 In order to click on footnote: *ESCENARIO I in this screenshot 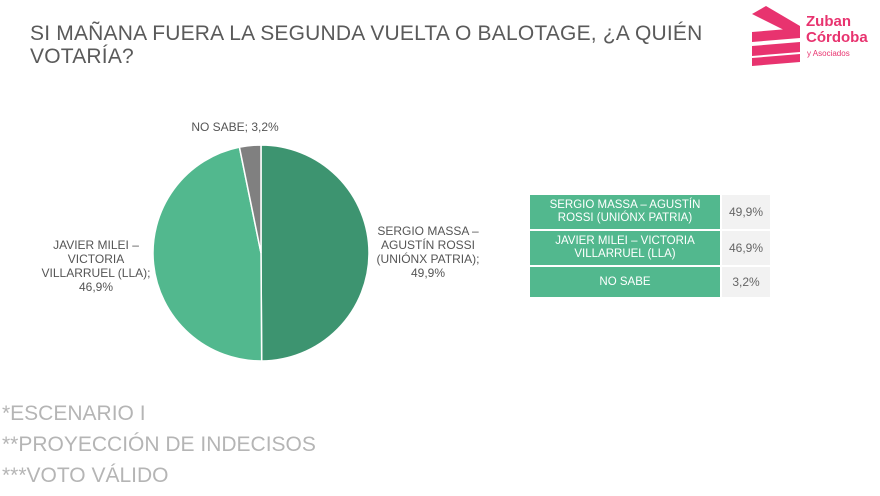, I will do `click(74, 413)`.